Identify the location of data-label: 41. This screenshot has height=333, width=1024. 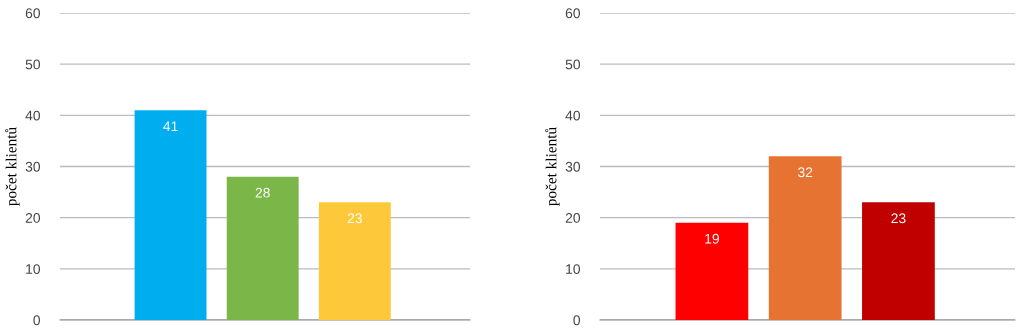
(170, 126).